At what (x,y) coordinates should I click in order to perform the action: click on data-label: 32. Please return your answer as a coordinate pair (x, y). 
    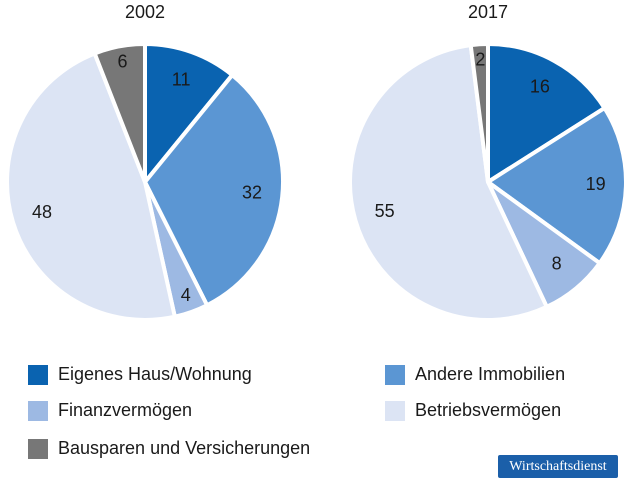
    Looking at the image, I should click on (252, 192).